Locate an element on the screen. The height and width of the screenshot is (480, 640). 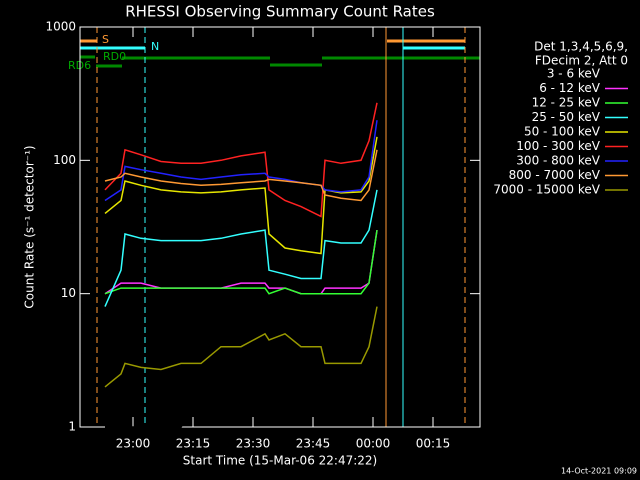
x-axis-label: Start Time (15-Mar-06 22:47:22) is located at coordinates (280, 461).